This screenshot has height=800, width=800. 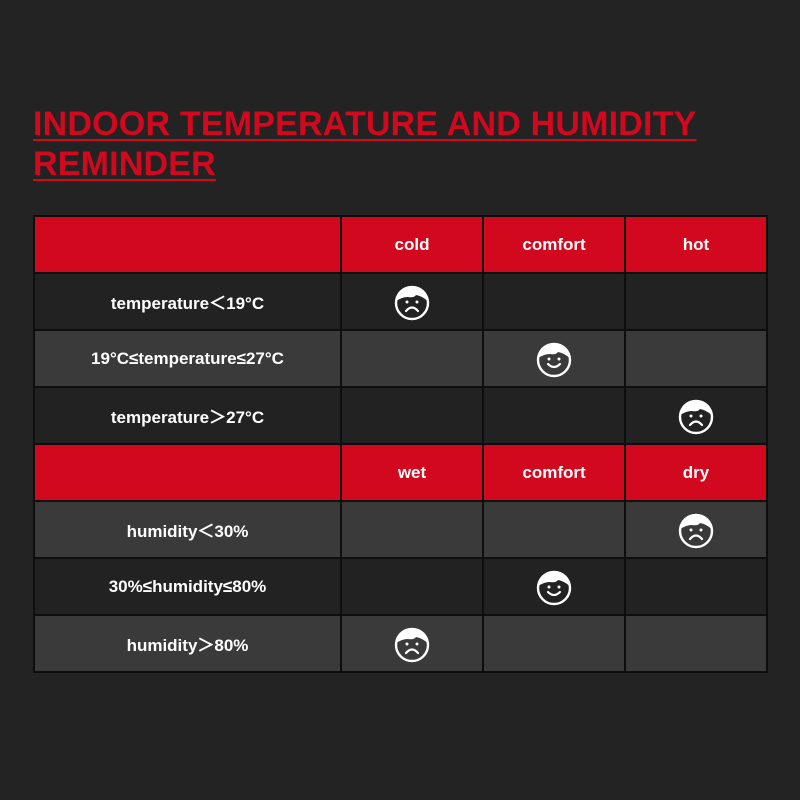 What do you see at coordinates (696, 472) in the screenshot?
I see `header-cell: dry` at bounding box center [696, 472].